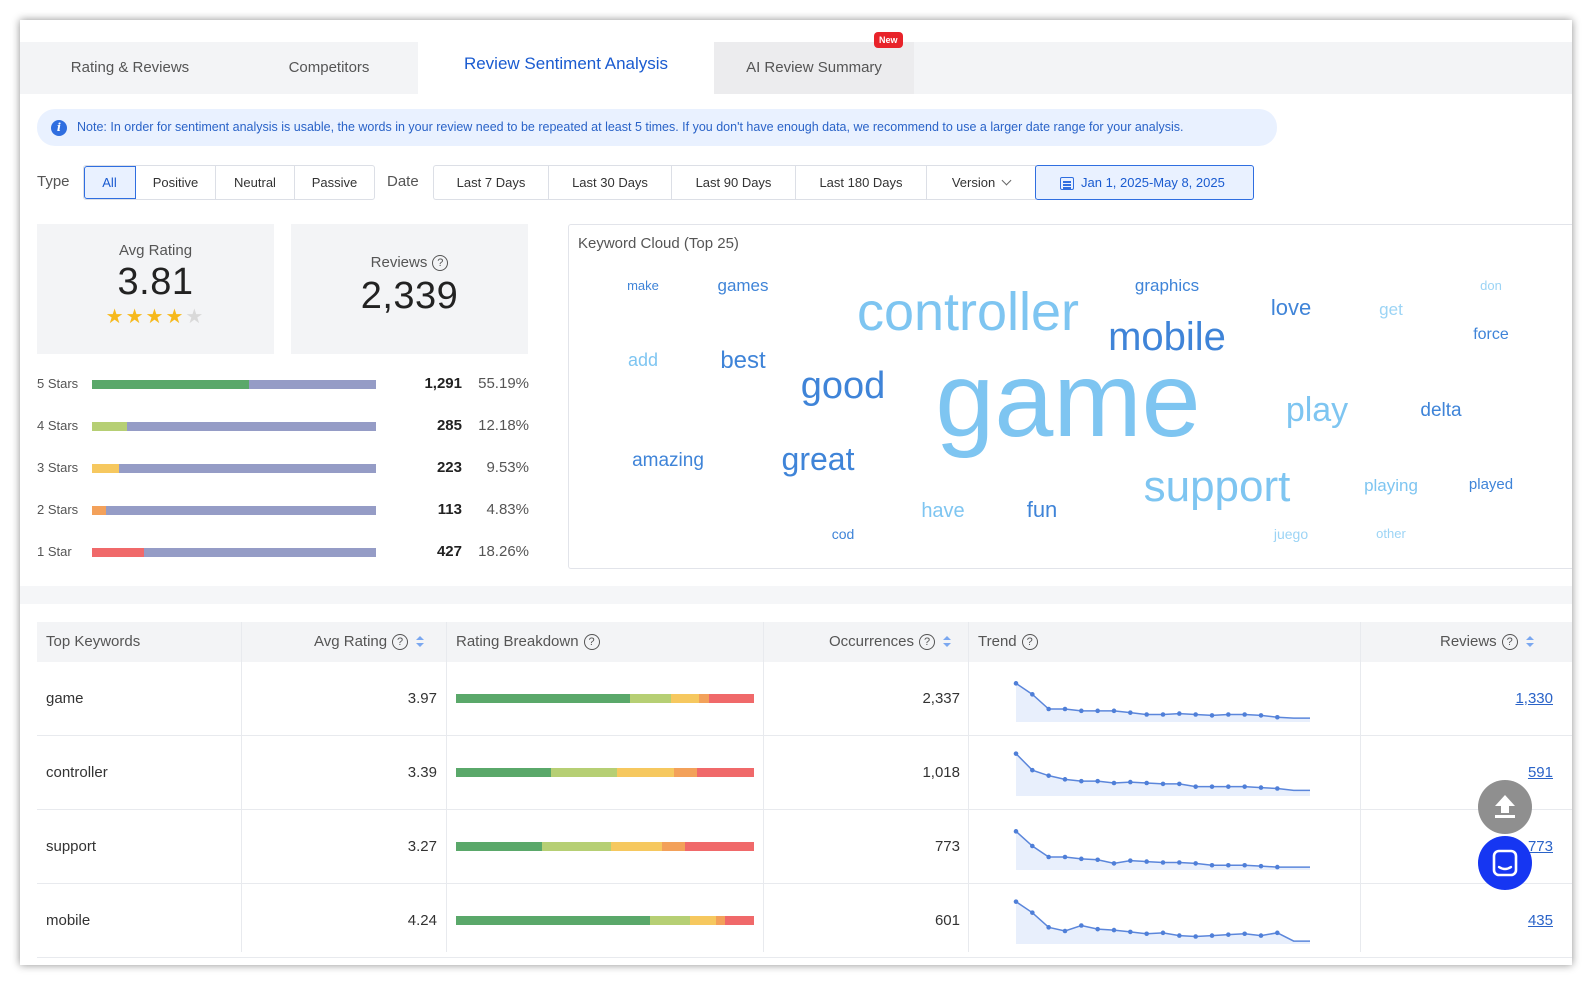 This screenshot has width=1592, height=985. Describe the element at coordinates (449, 509) in the screenshot. I see `star-row-count: 113` at that location.